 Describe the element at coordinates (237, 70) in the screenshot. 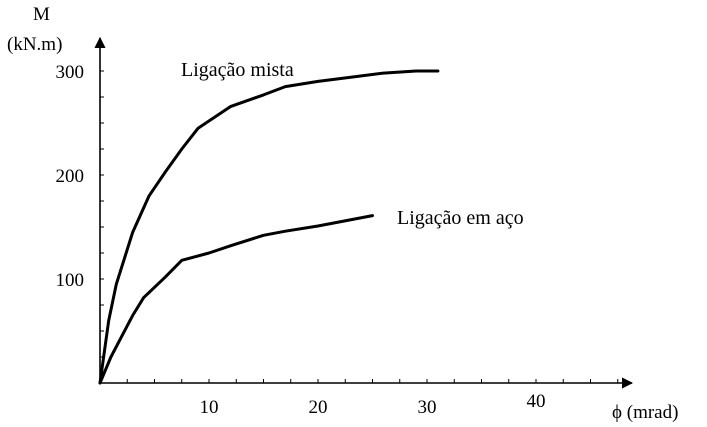

I see `series-label-ligacao-mista: Ligação mista` at that location.